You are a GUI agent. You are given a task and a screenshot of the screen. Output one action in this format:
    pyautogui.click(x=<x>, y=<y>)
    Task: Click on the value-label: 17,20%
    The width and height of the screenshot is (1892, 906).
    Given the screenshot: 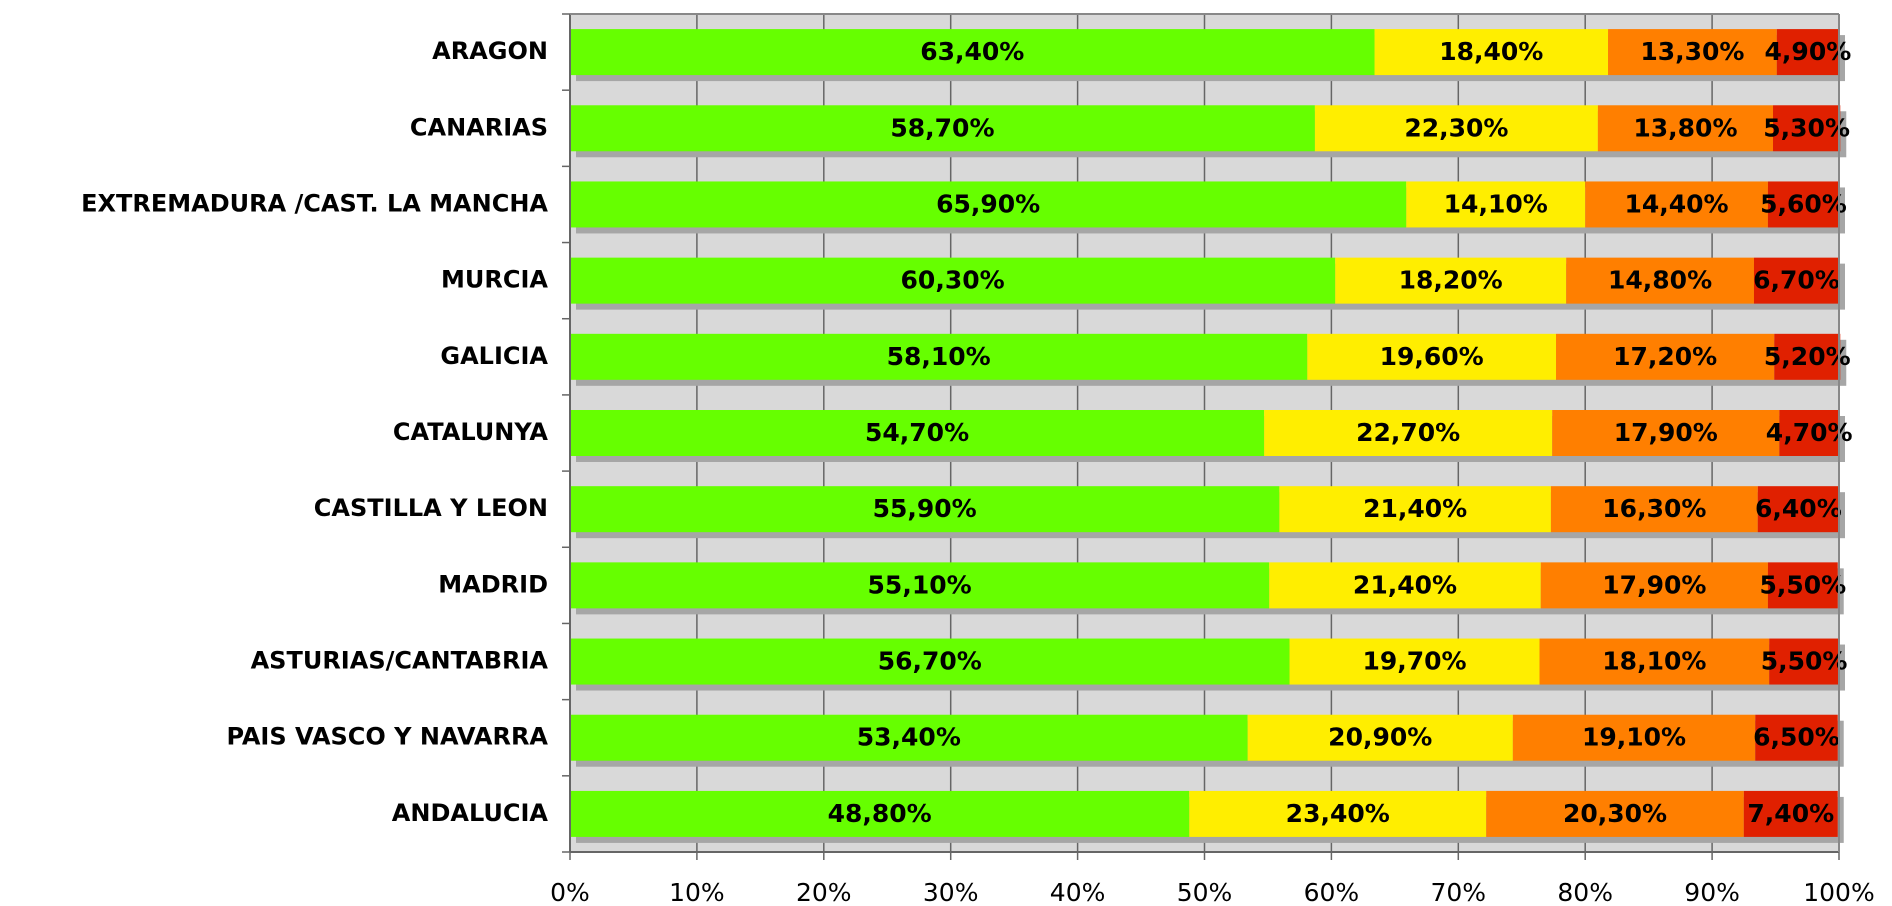 What is the action you would take?
    pyautogui.click(x=1665, y=356)
    